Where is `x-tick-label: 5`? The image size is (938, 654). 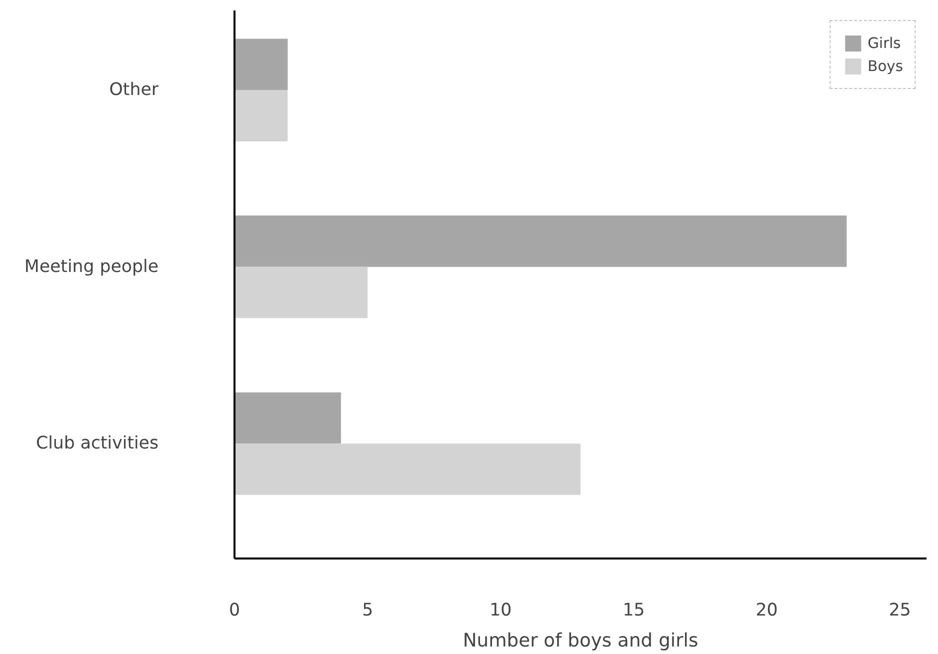
x-tick-label: 5 is located at coordinates (368, 610).